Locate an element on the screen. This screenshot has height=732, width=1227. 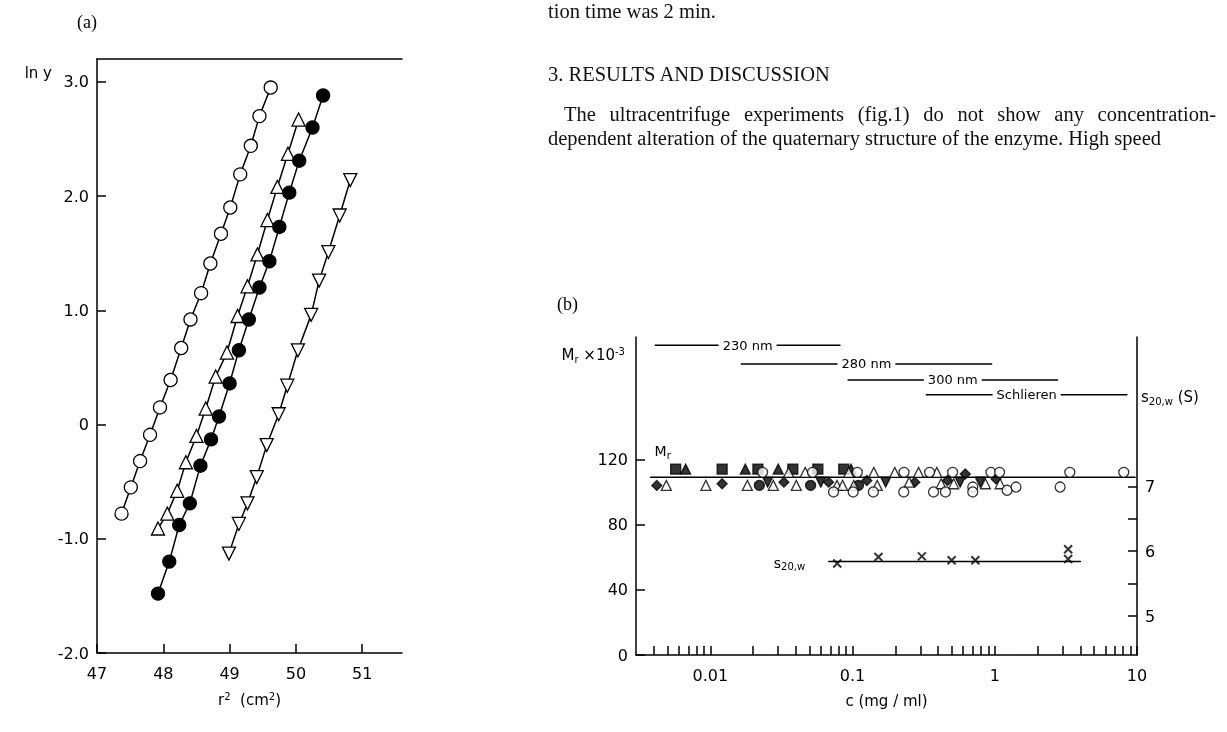
x-tick-label: 0.1 is located at coordinates (852, 675).